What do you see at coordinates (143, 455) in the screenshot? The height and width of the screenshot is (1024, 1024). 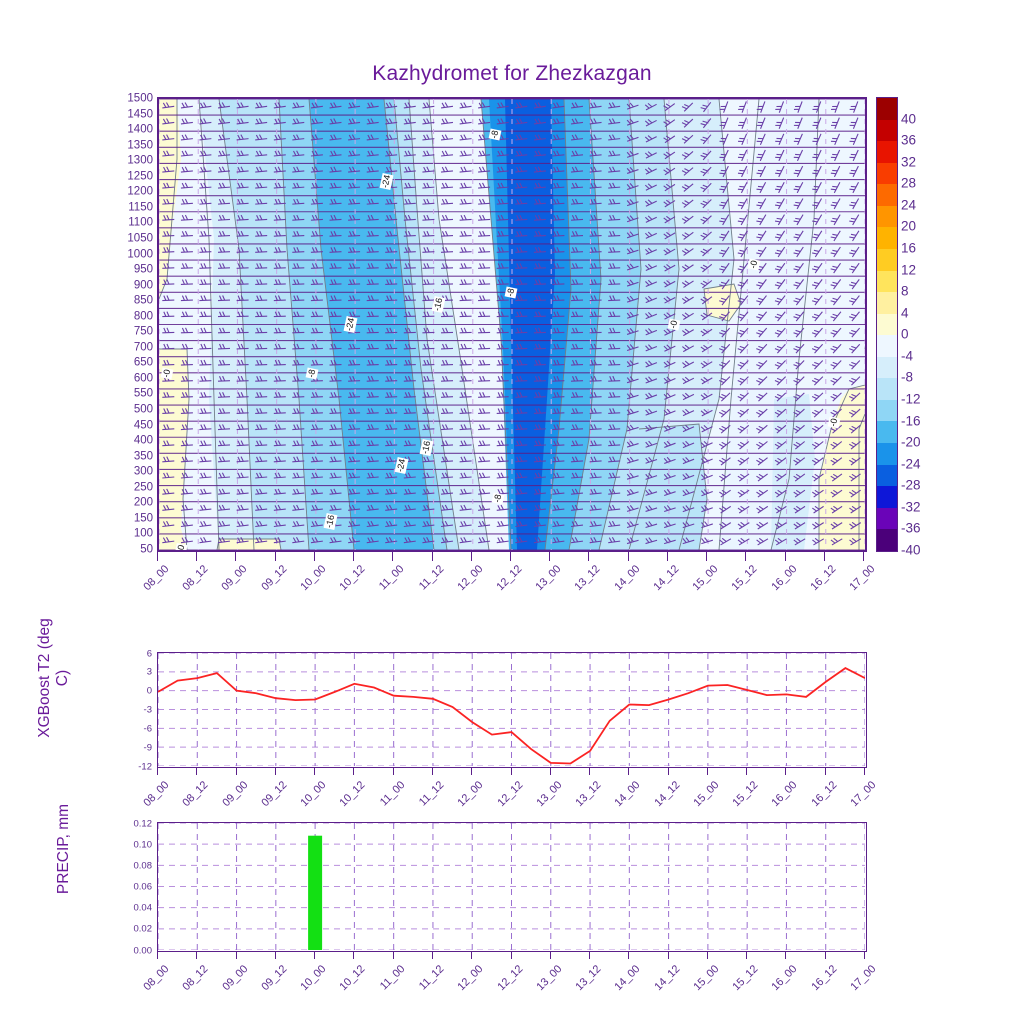 I see `y-tick-label: 350` at bounding box center [143, 455].